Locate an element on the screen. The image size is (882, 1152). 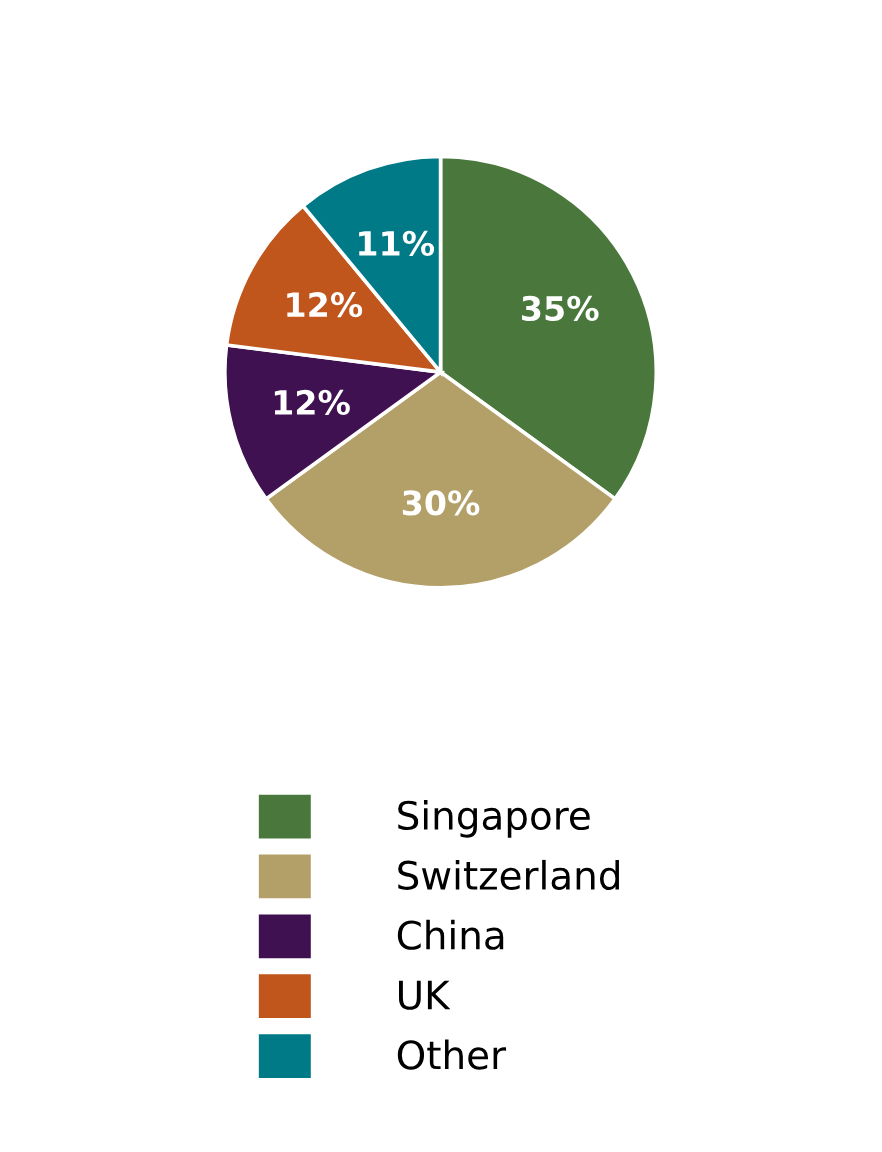
legend-label: Switzerland is located at coordinates (508, 874).